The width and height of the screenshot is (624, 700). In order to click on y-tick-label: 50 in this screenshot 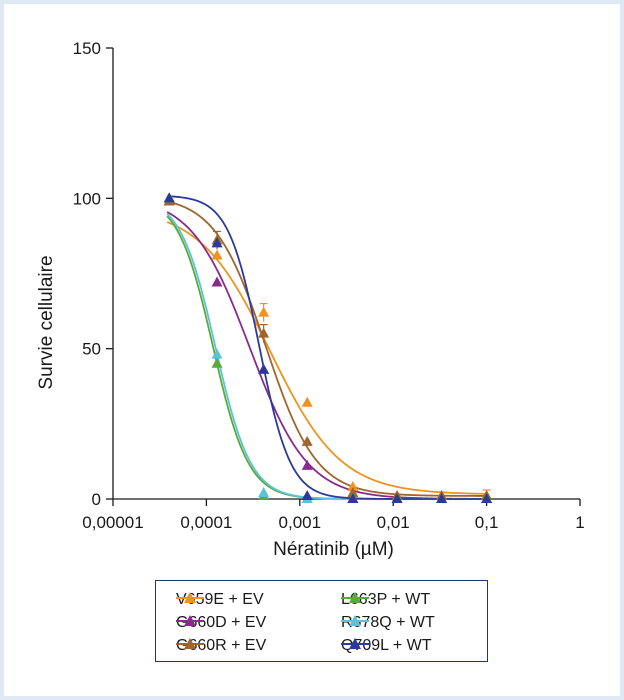, I will do `click(91, 349)`.